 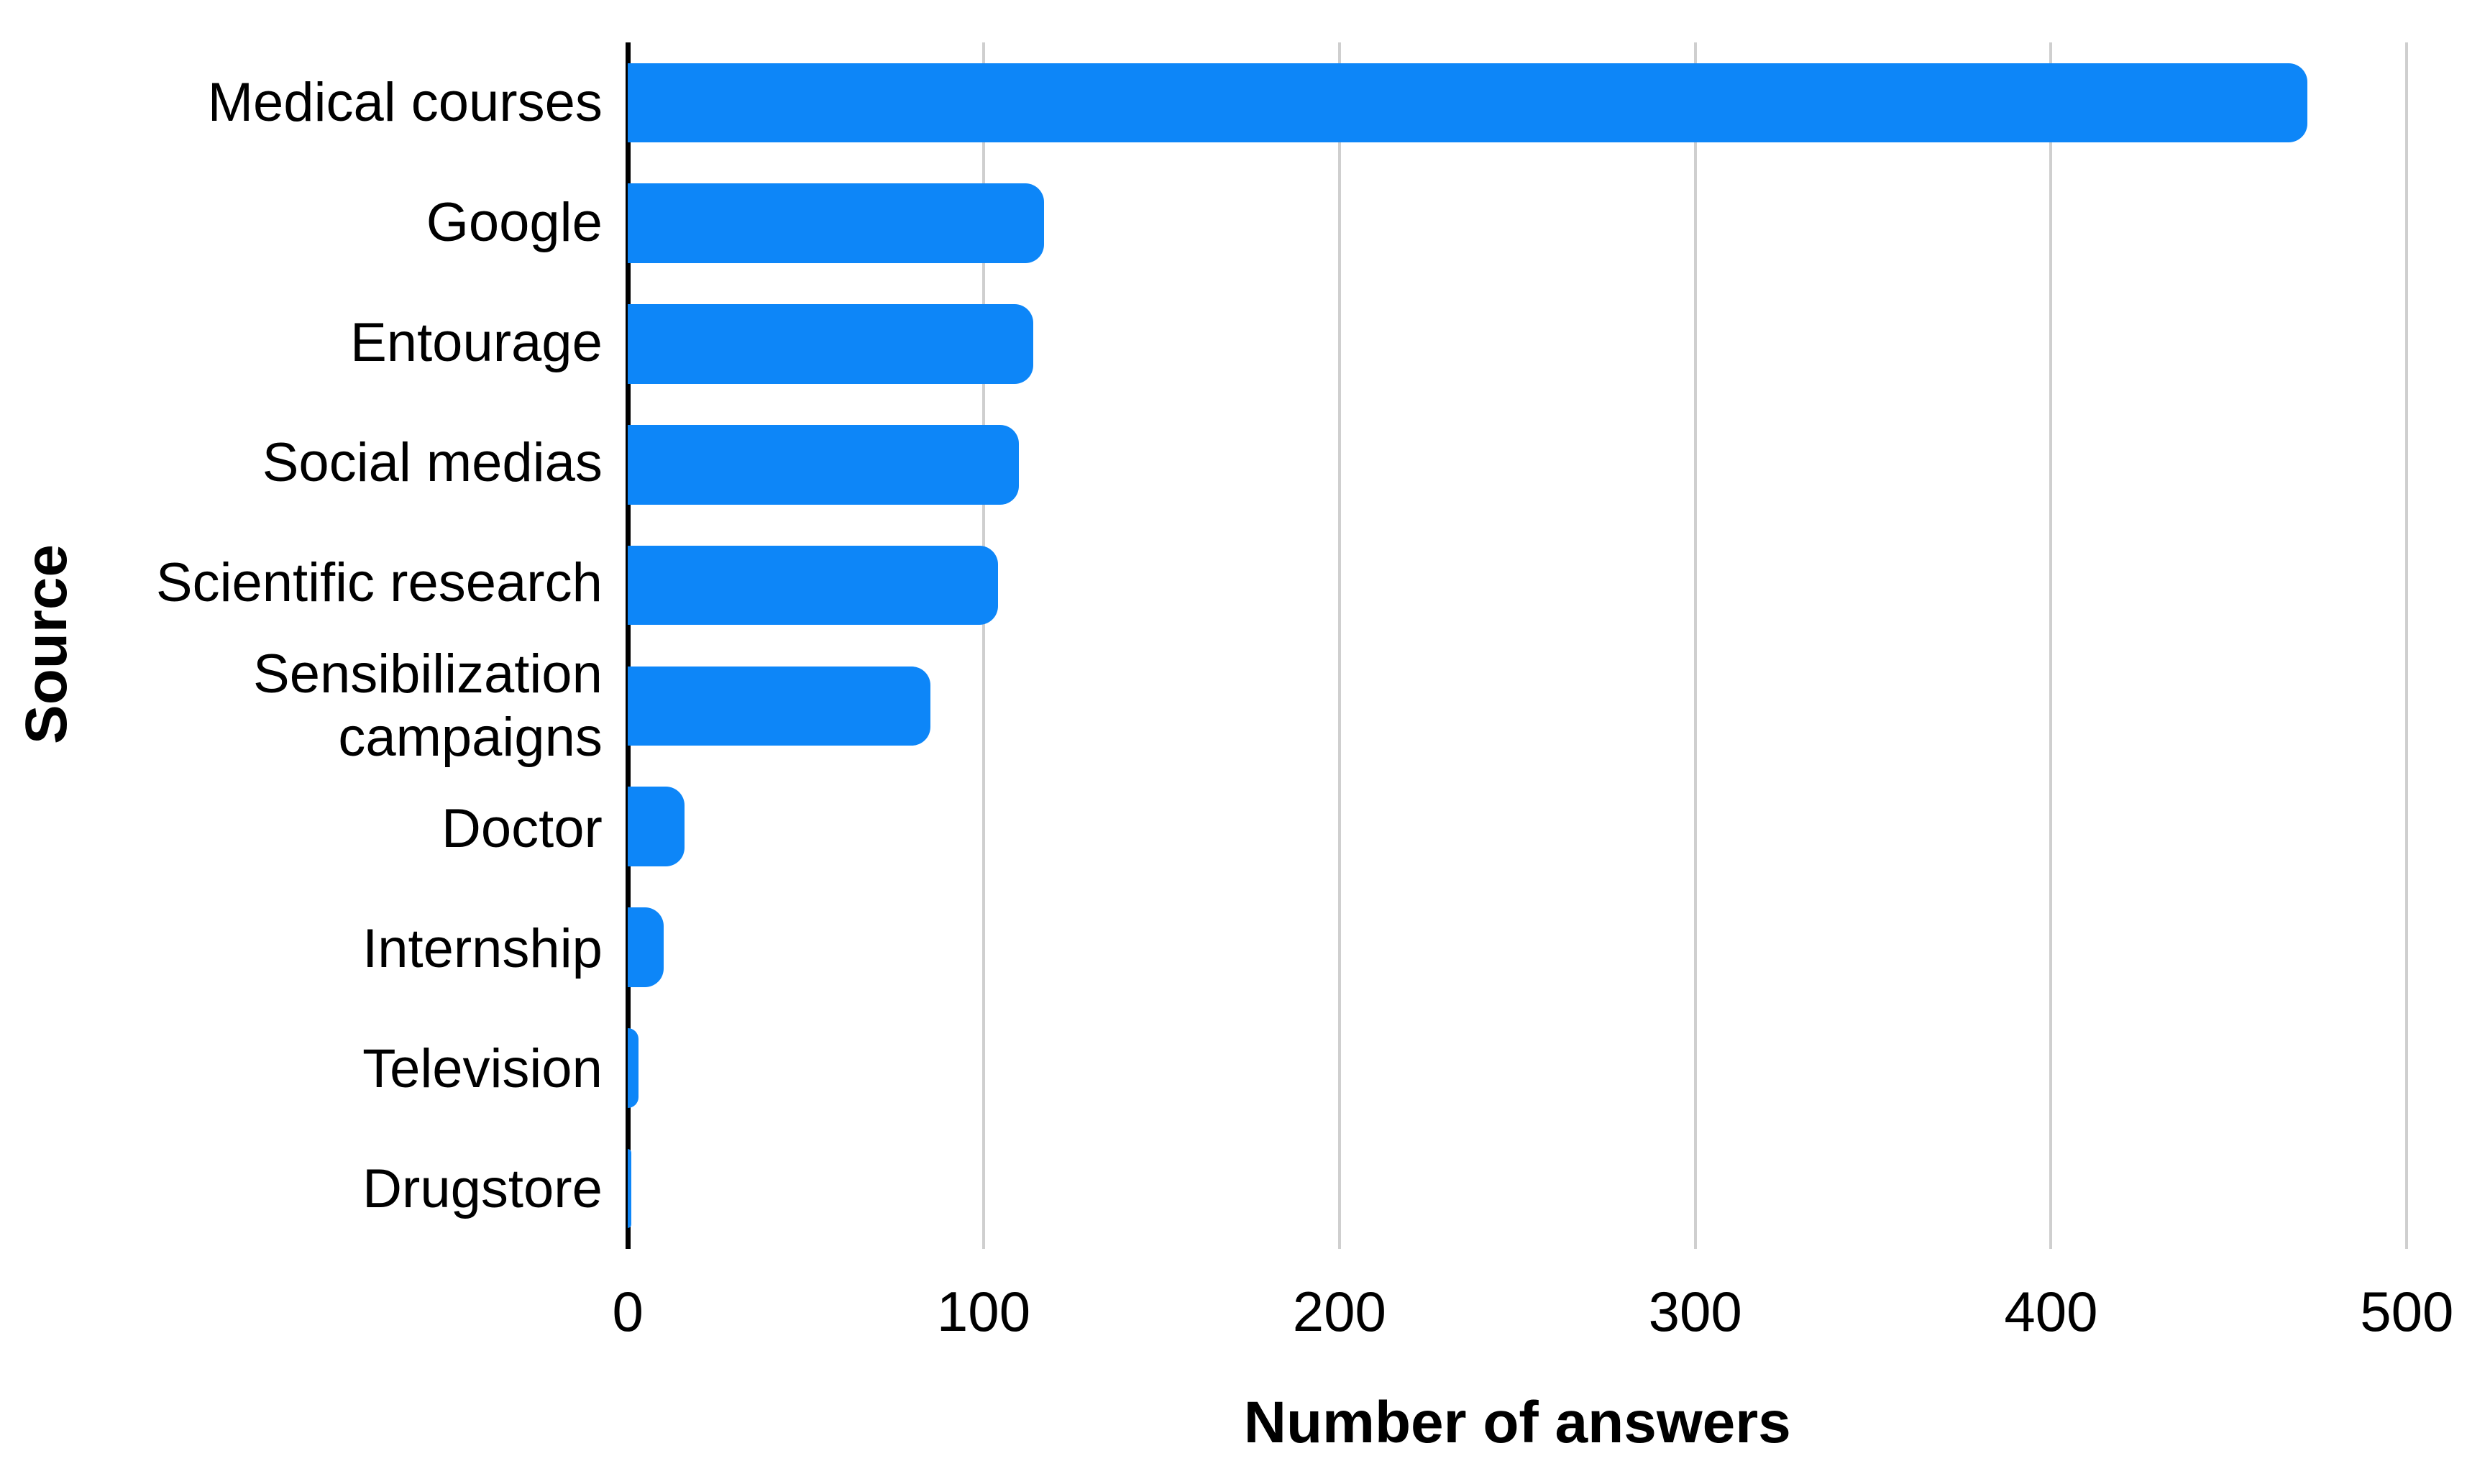 What do you see at coordinates (1695, 1312) in the screenshot?
I see `x-tick-label-300: 300` at bounding box center [1695, 1312].